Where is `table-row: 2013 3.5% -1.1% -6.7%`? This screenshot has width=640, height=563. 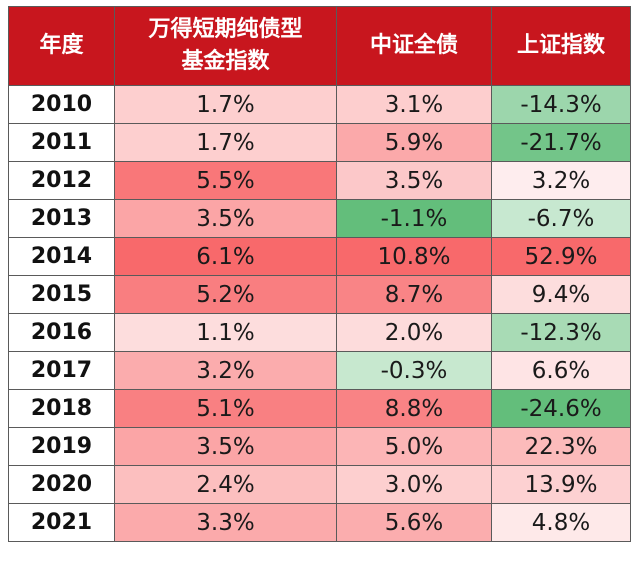
table-row: 2013 3.5% -1.1% -6.7% is located at coordinates (319, 218).